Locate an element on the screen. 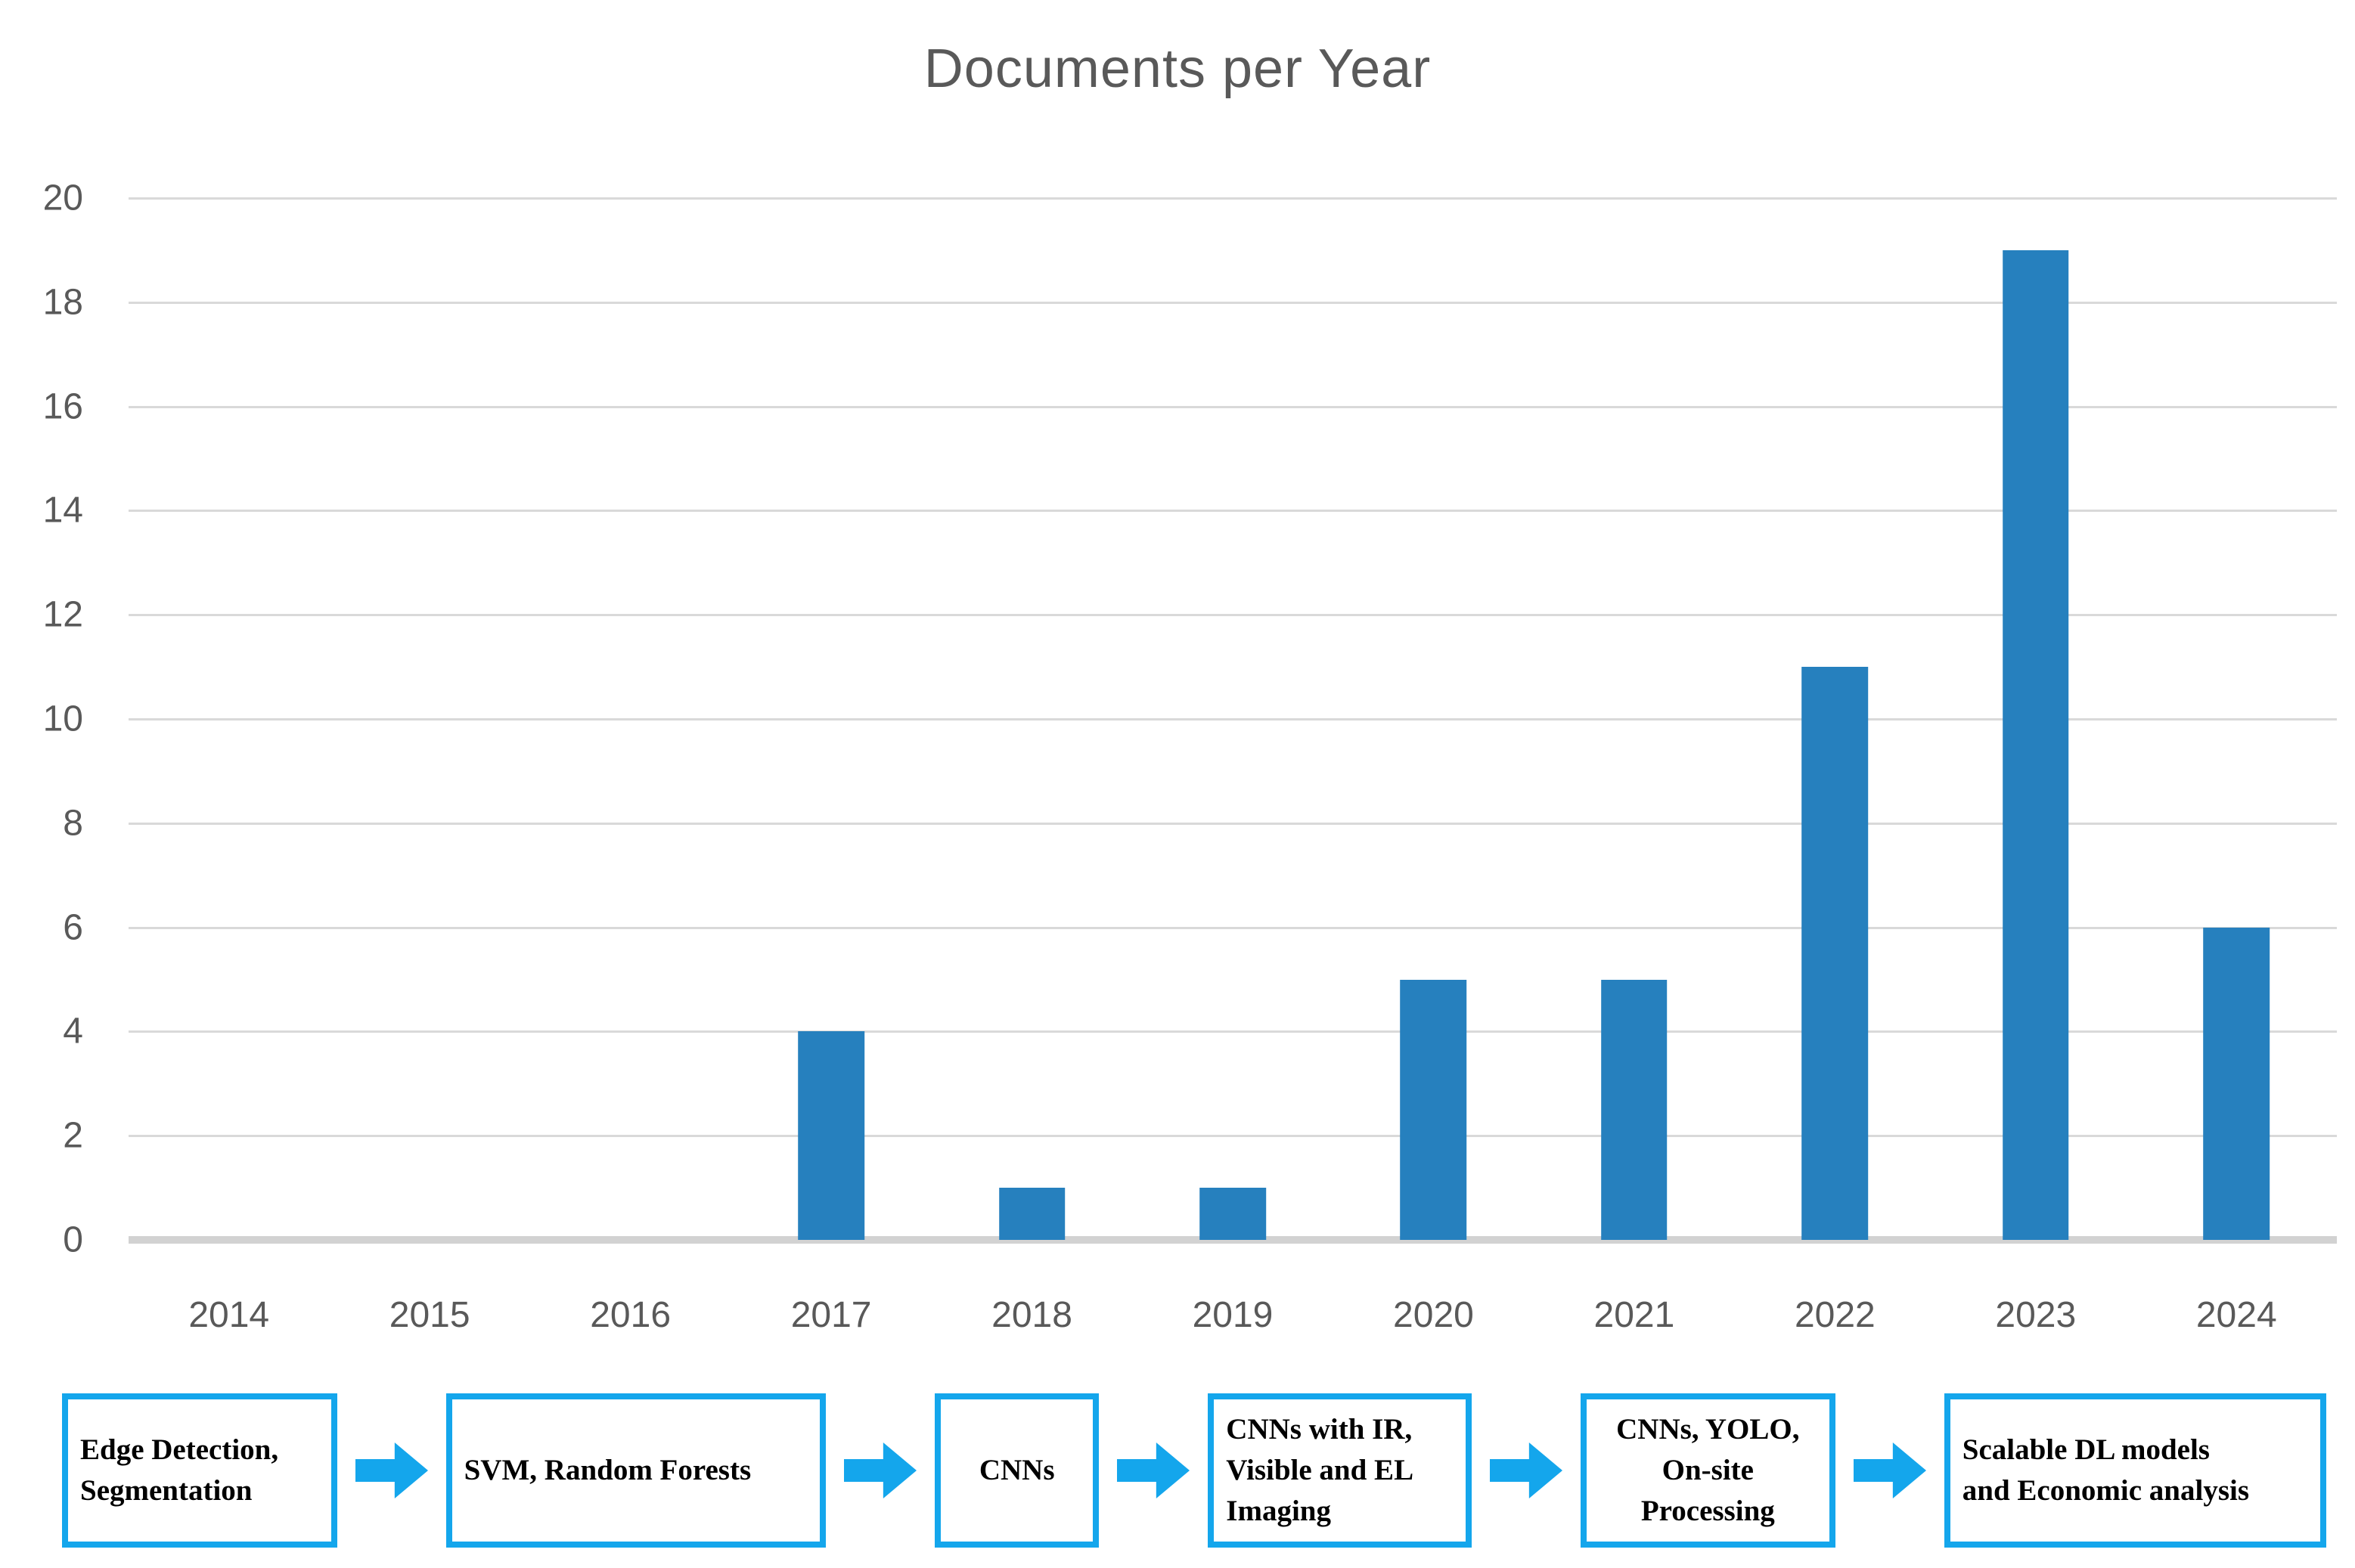 This screenshot has width=2355, height=1568. bar-slot-2015 is located at coordinates (429, 719).